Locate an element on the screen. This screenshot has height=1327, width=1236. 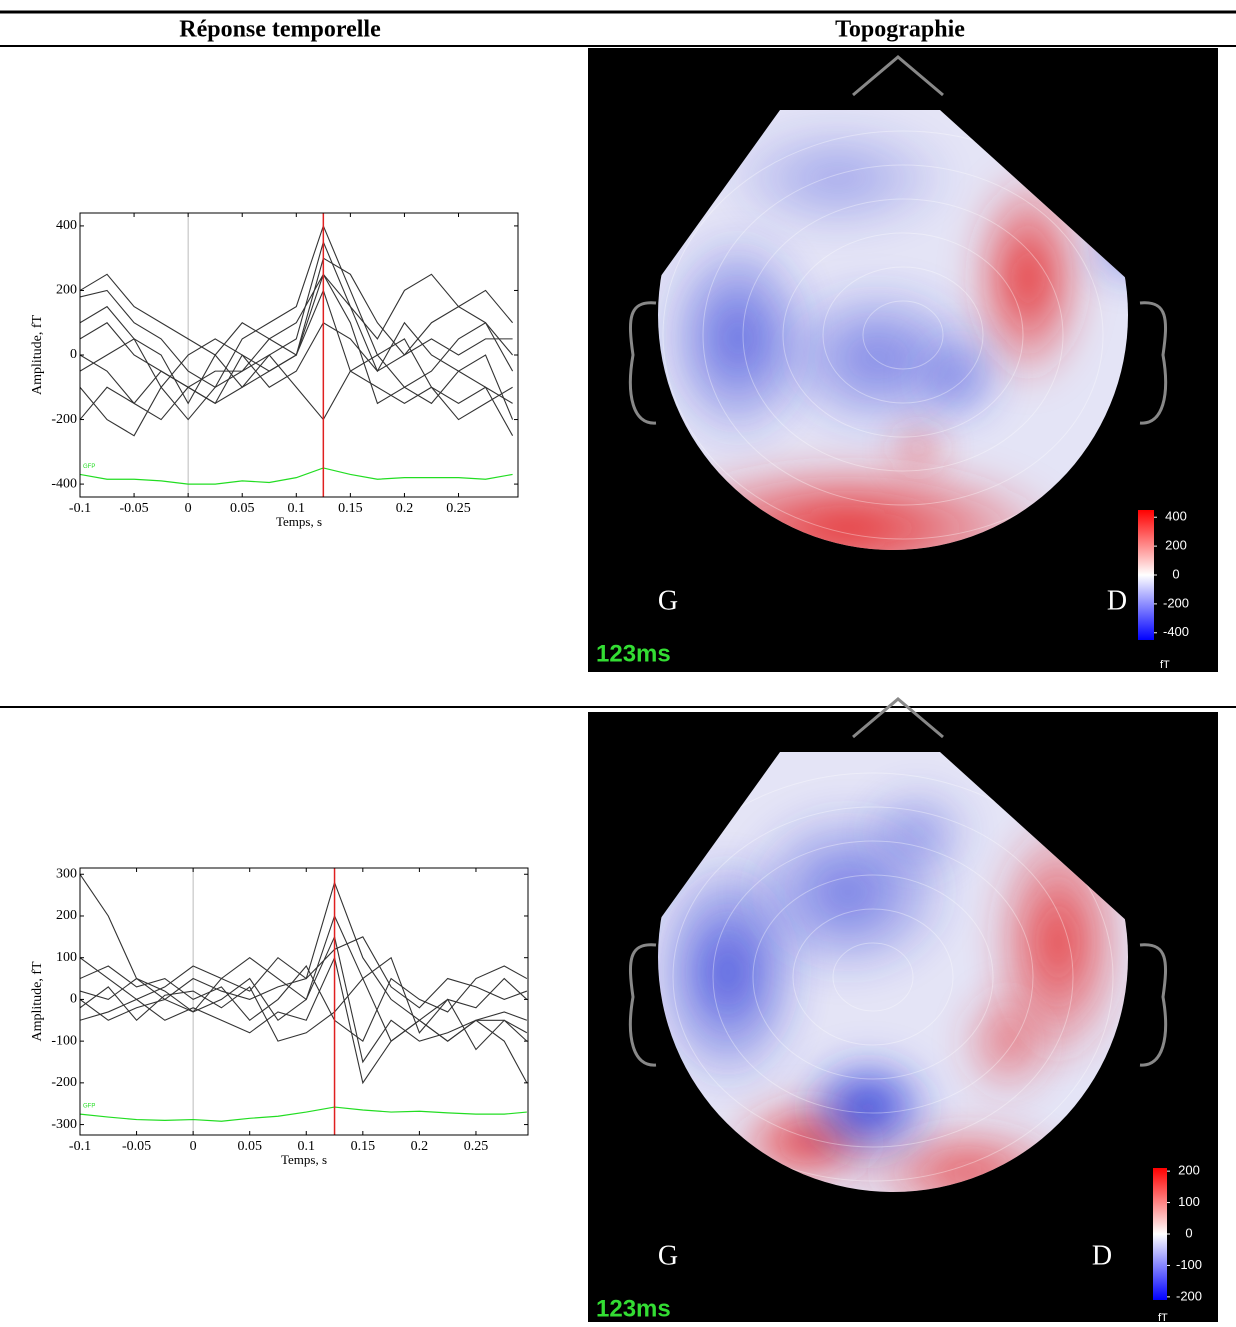
head is located at coordinates (893, 972).